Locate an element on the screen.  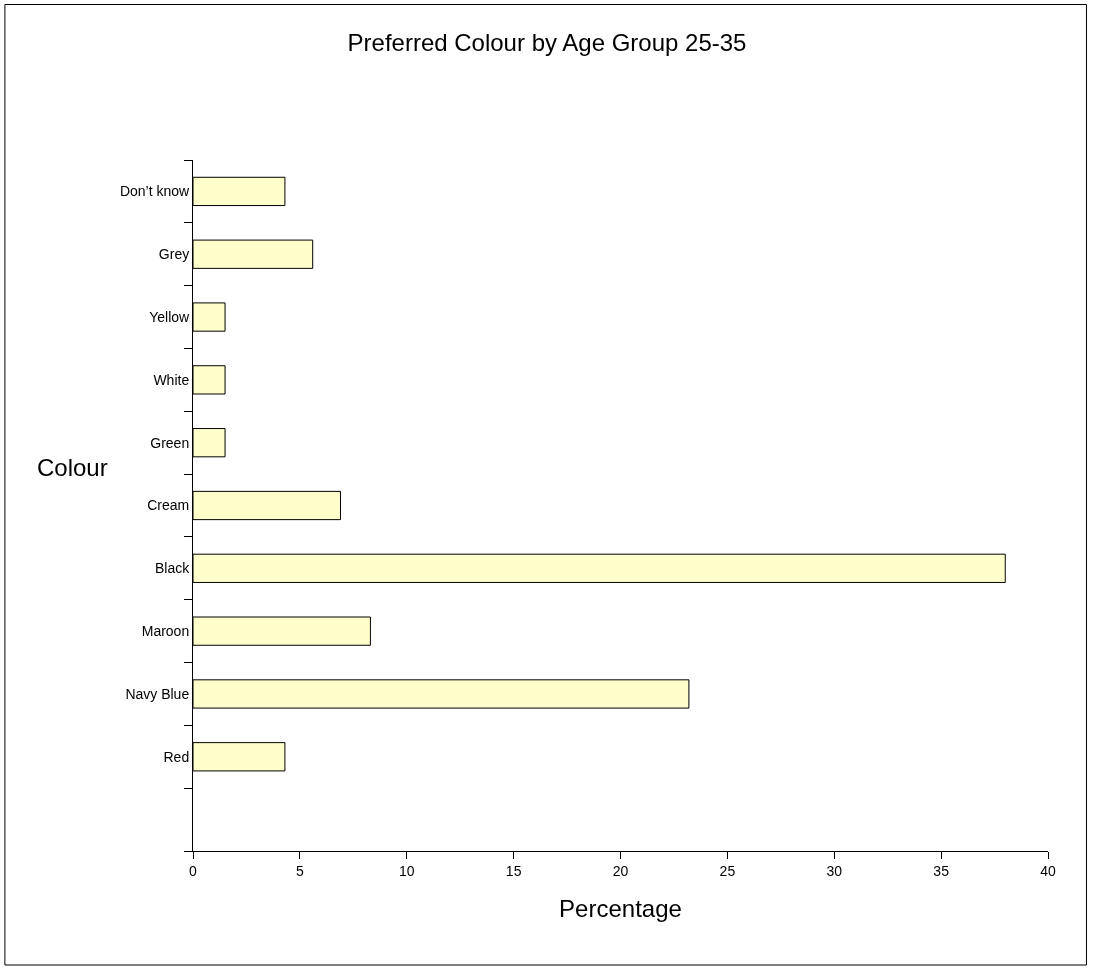
y-tick-label: Maroon is located at coordinates (165, 631).